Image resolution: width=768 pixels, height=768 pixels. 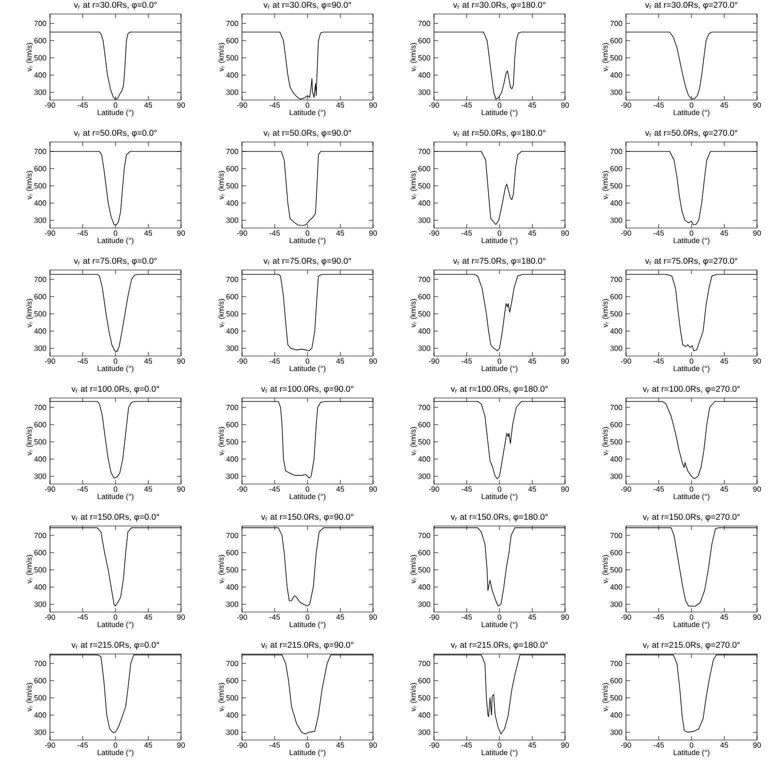 I want to click on chart-title: v$_{r}$ at r=30.0Rs, φ=0.0°, so click(x=115, y=6).